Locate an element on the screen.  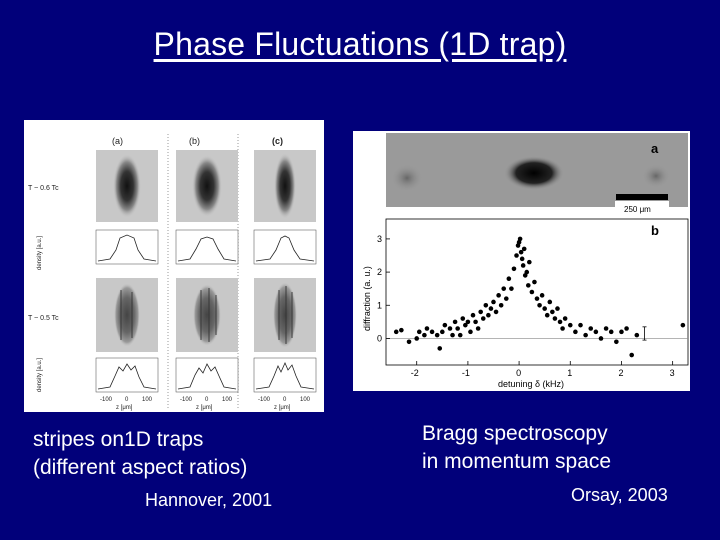
x-tick-label: 1 is located at coordinates (569, 373).